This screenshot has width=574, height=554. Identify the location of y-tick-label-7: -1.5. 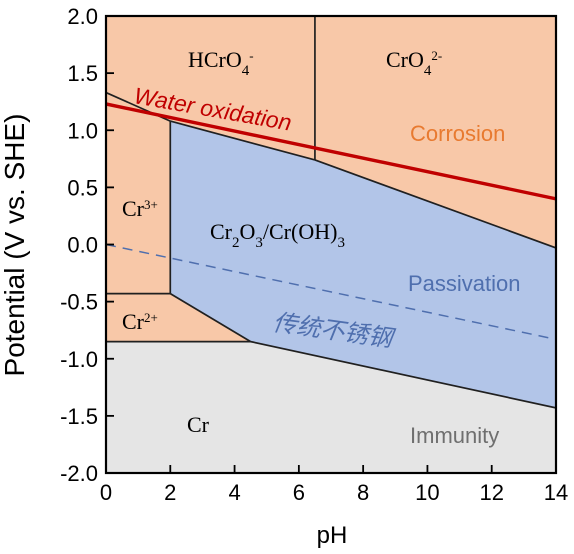
(79, 416).